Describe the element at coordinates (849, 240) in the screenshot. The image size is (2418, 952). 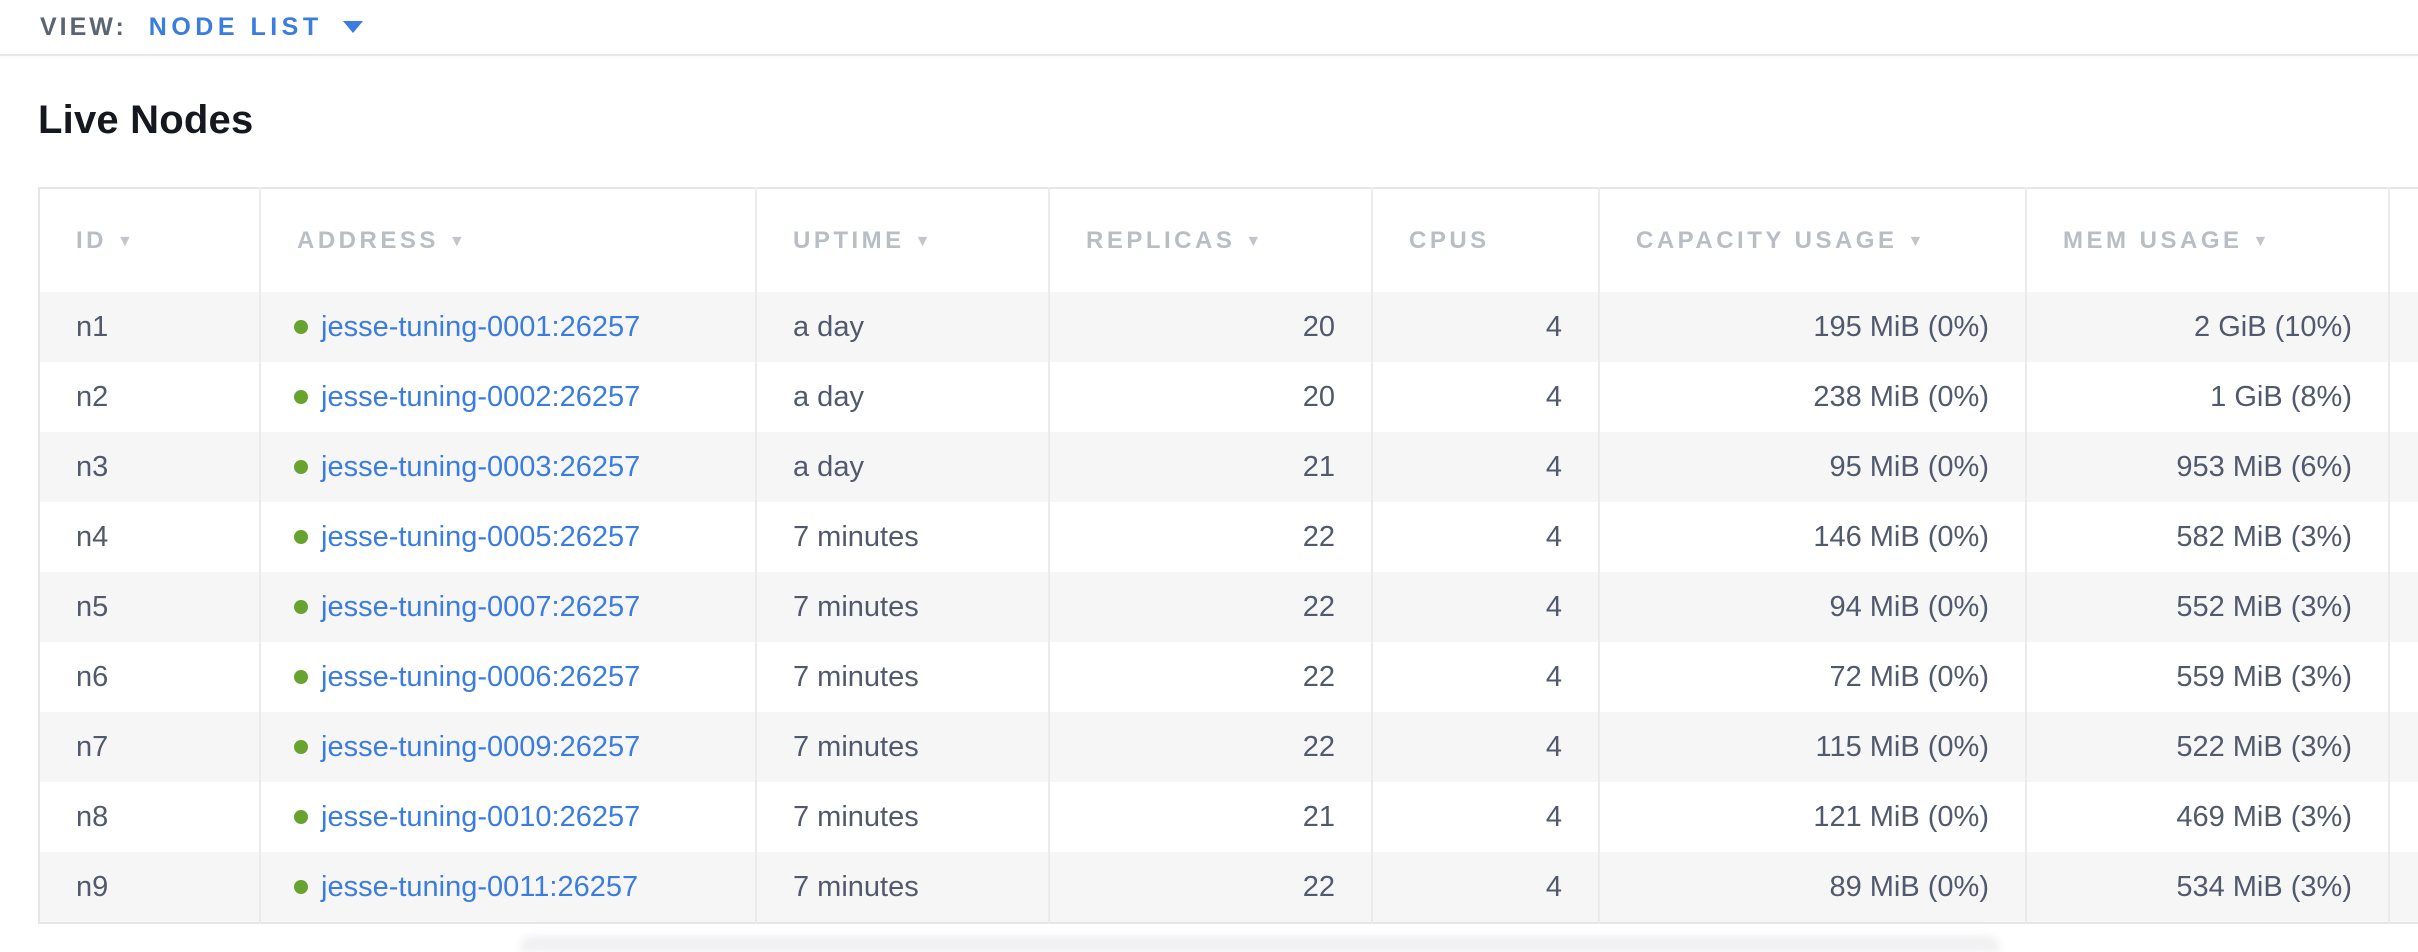
I see `column-label: UPTIME` at that location.